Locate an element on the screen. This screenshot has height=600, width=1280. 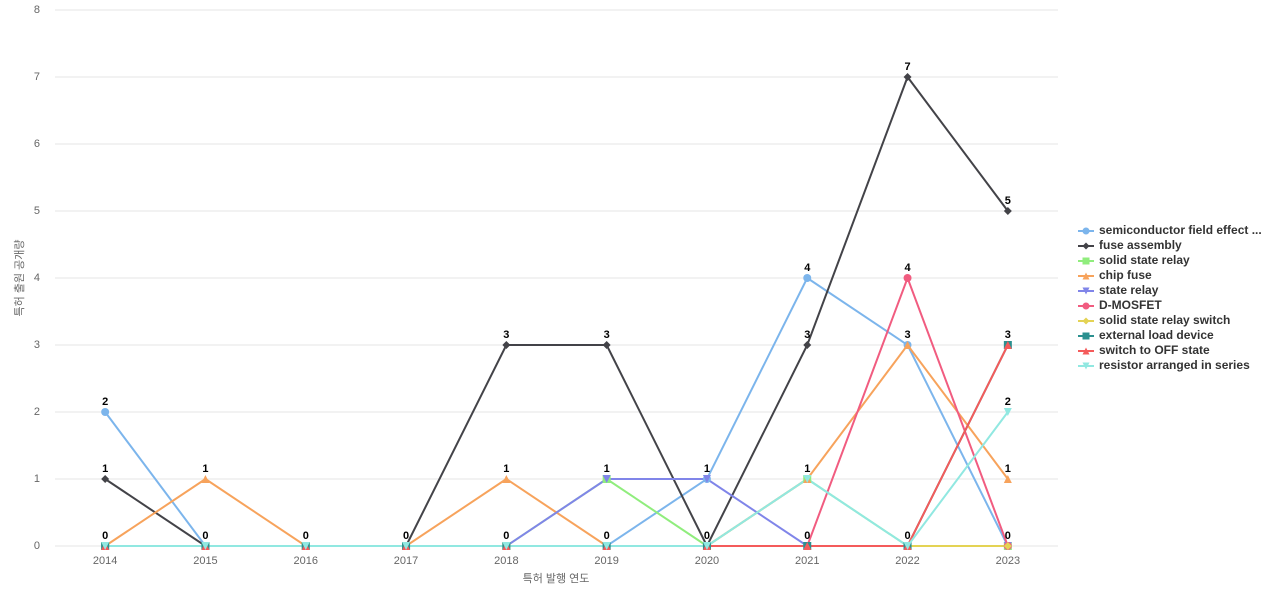
y-tick-label: 8 is located at coordinates (37, 10).